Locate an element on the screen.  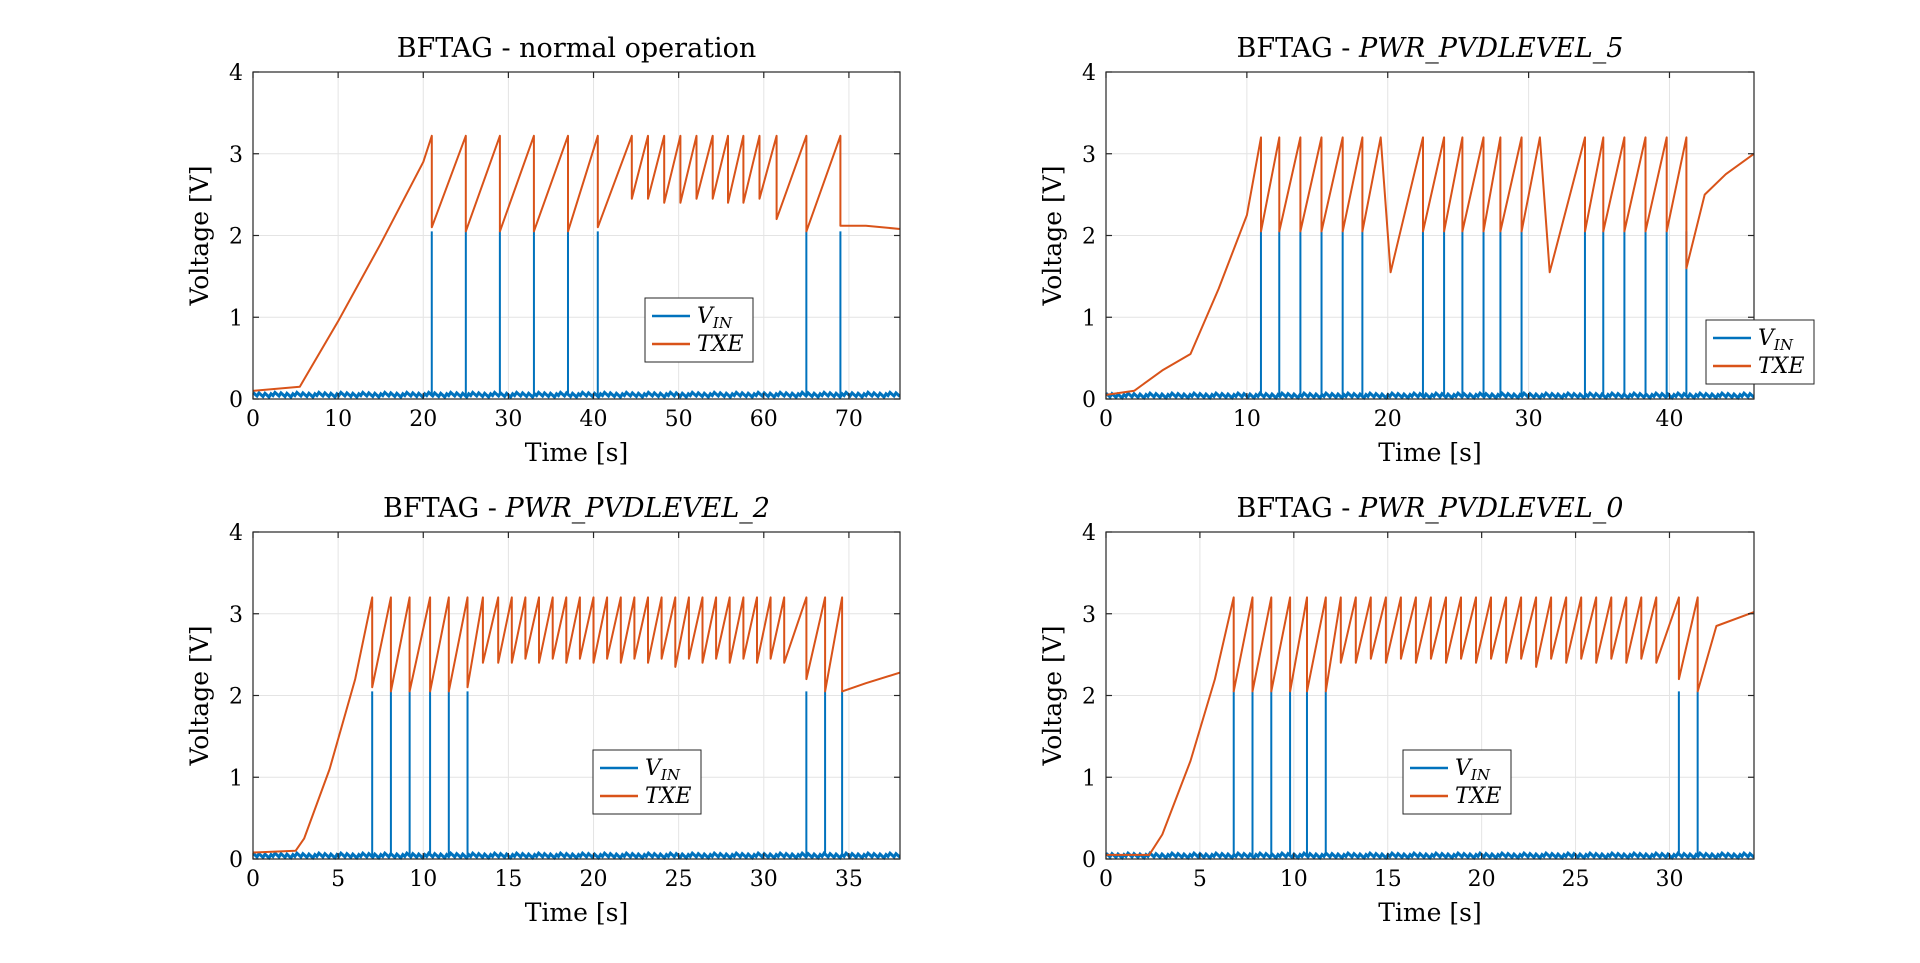
chart-title: BFTAG - PWR_PVDLEVEL_5 is located at coordinates (1430, 48).